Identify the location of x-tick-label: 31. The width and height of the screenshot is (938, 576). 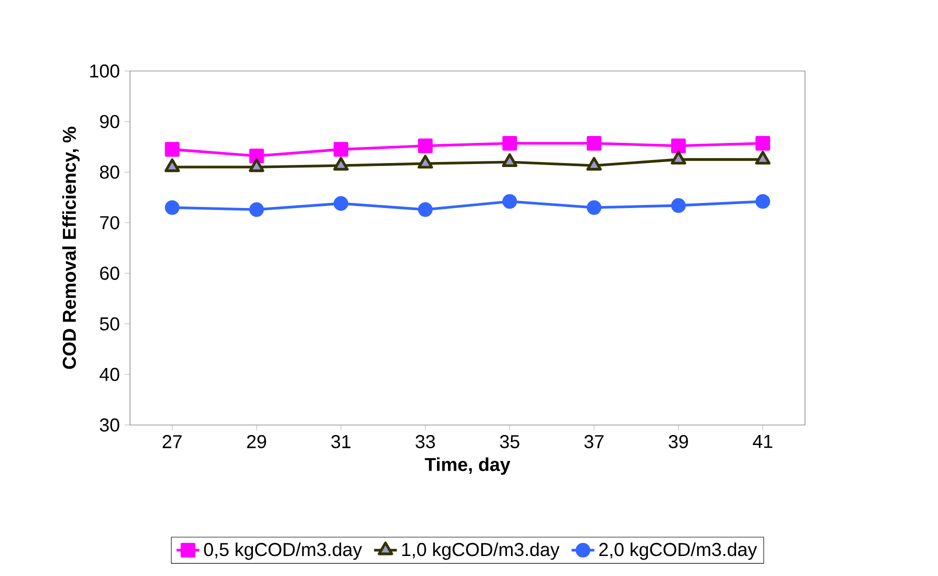
(340, 441).